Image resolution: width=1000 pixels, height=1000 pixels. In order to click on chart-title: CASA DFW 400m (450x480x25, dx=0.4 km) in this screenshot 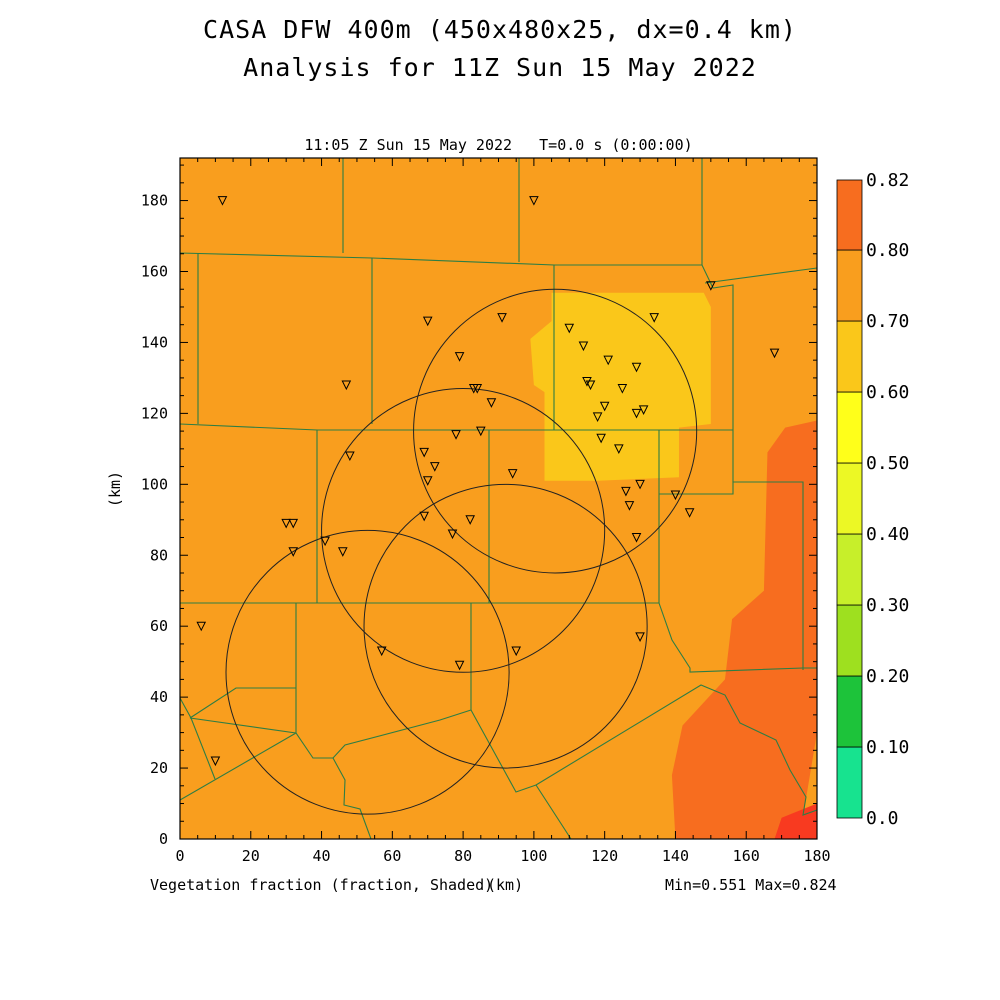, I will do `click(500, 29)`.